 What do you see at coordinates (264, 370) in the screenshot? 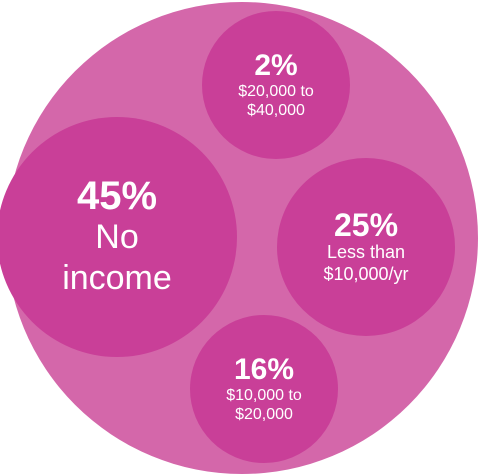
I see `value-label: 16%` at bounding box center [264, 370].